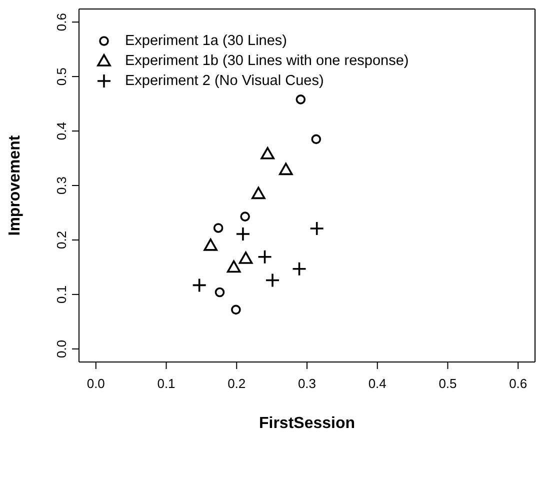 The width and height of the screenshot is (536, 492). I want to click on y-tick-label: 0.1, so click(61, 294).